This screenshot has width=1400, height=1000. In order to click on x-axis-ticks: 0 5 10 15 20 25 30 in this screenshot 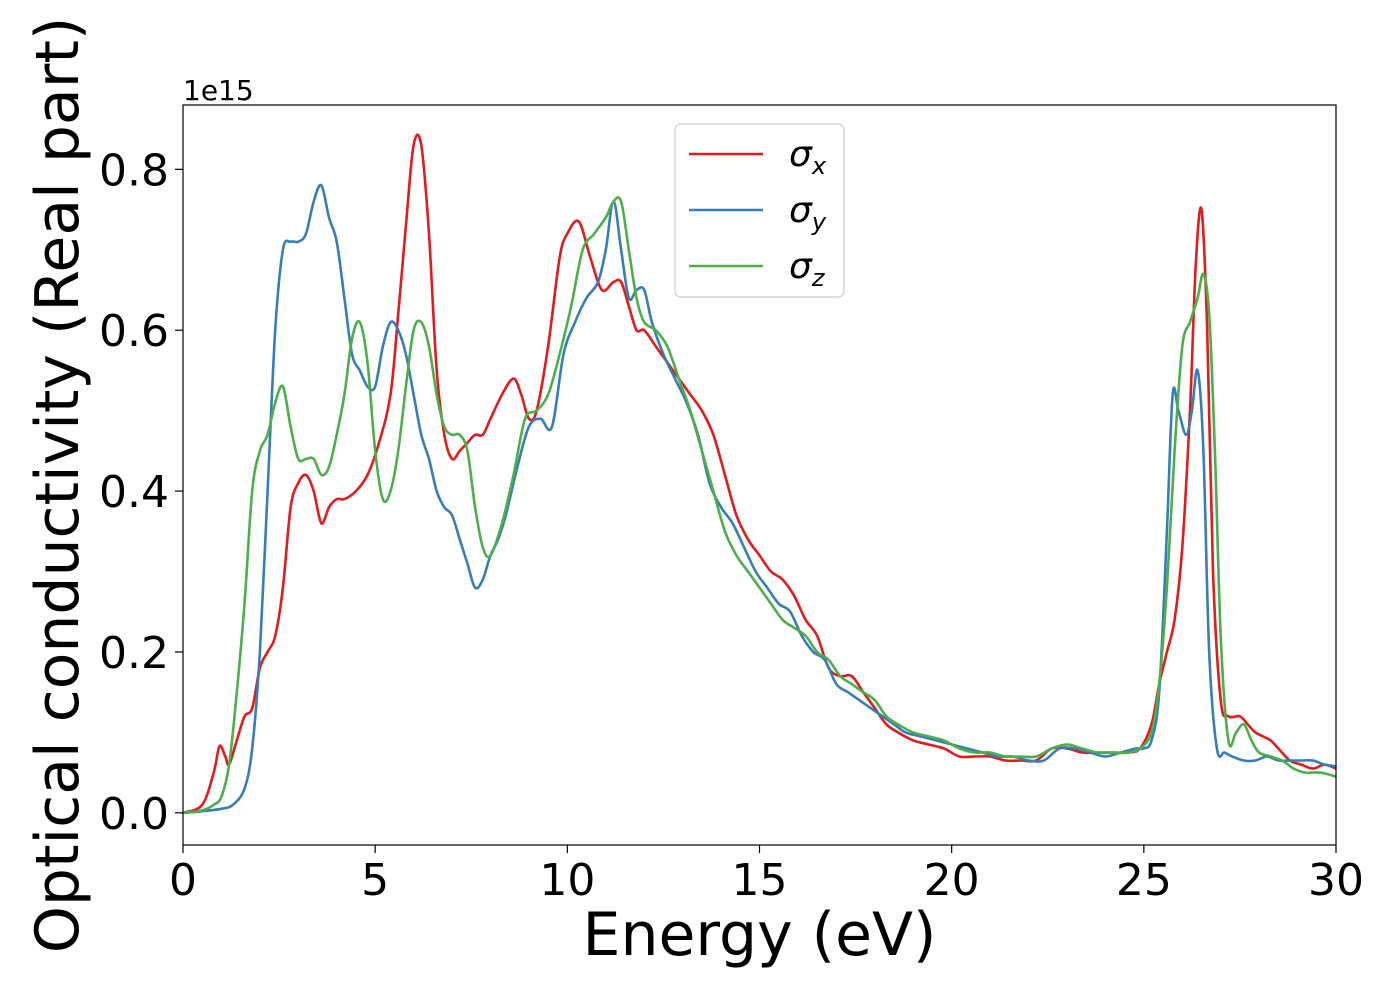, I will do `click(766, 875)`.